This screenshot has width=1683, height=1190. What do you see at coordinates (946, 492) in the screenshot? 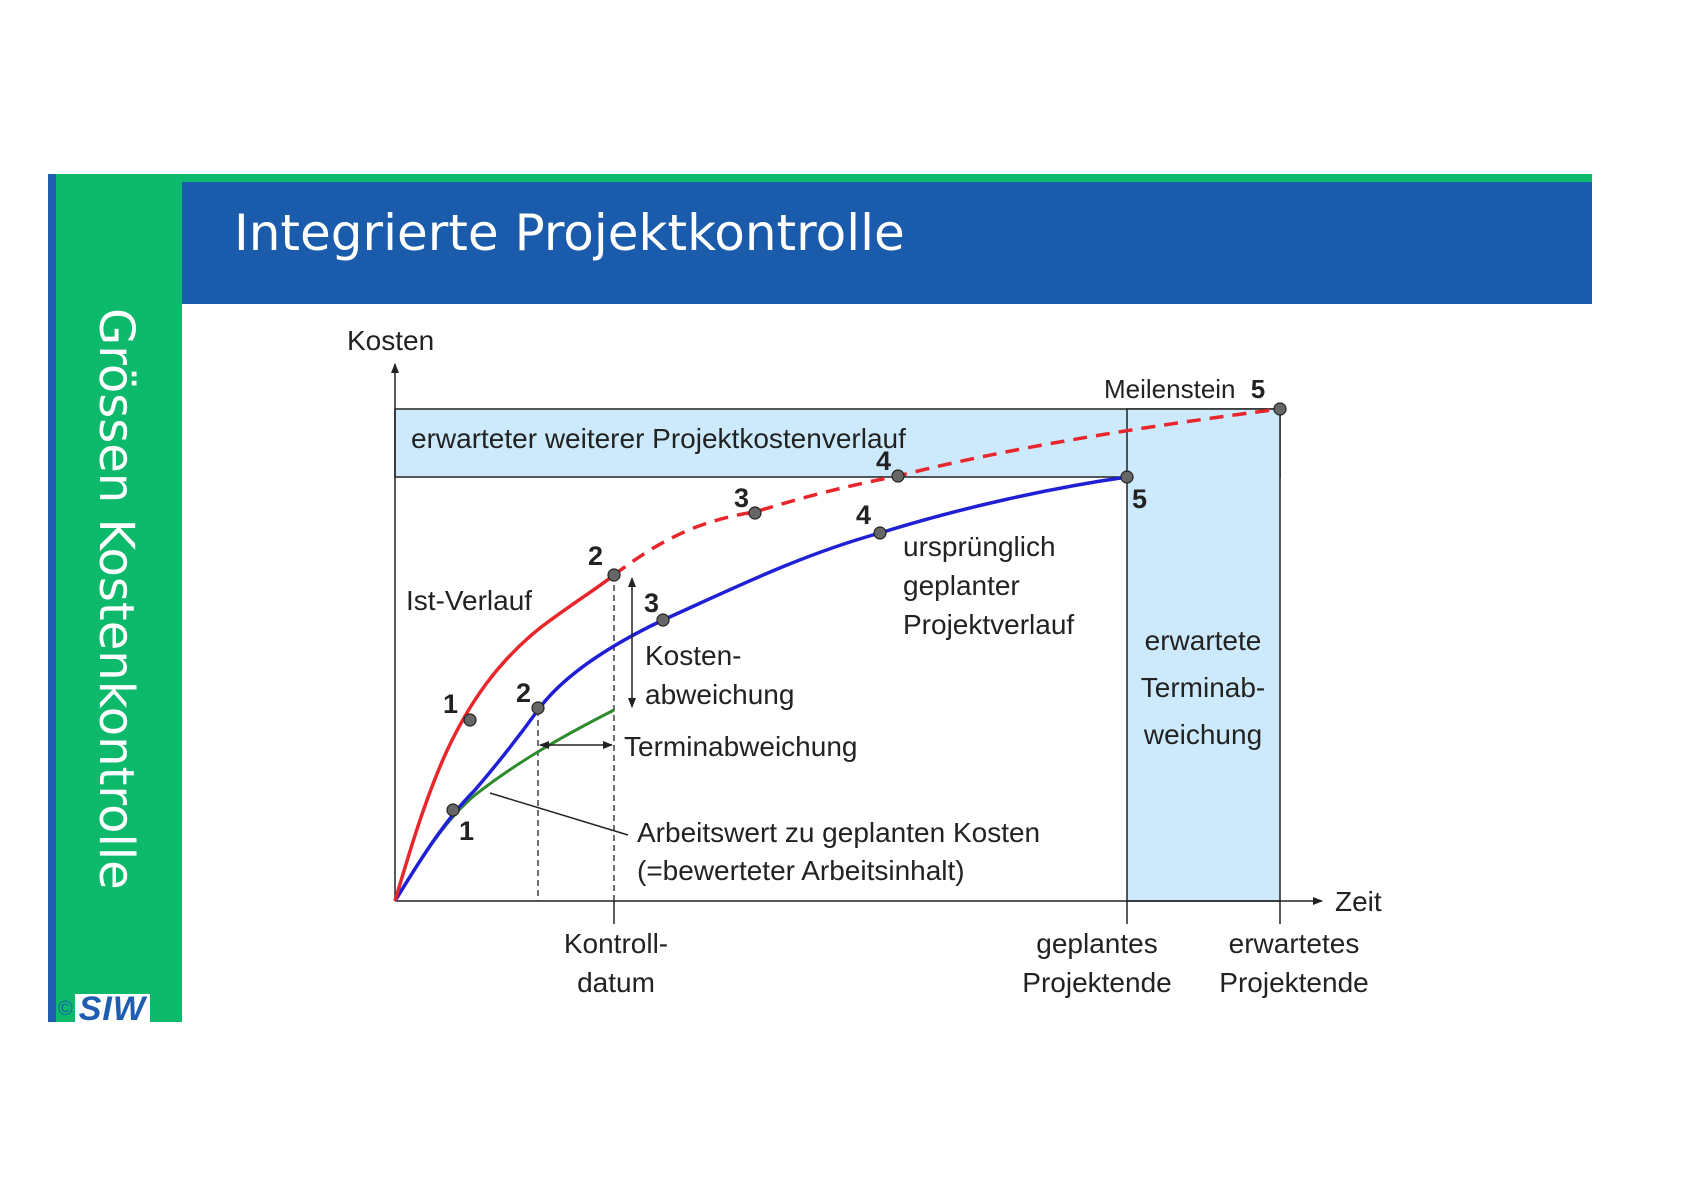
I see `expected-cost-curve` at bounding box center [946, 492].